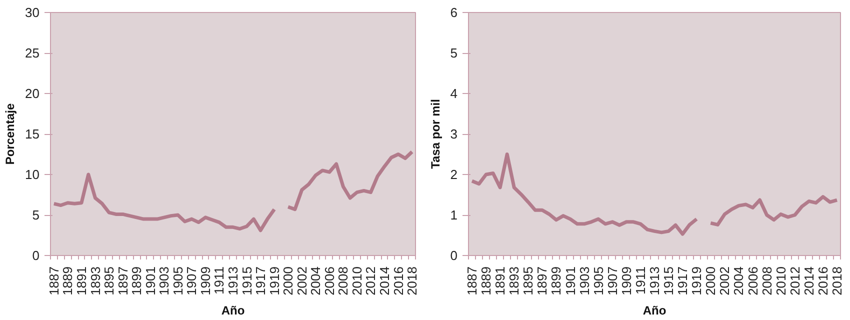 The width and height of the screenshot is (850, 320). Describe the element at coordinates (454, 93) in the screenshot. I see `y-tick-label: 4` at that location.